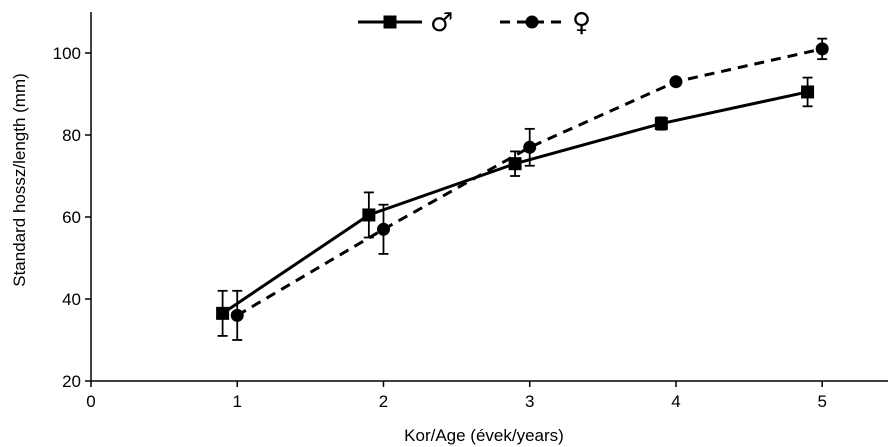 This screenshot has width=890, height=447. What do you see at coordinates (821, 401) in the screenshot?
I see `x-tick-label: 5` at bounding box center [821, 401].